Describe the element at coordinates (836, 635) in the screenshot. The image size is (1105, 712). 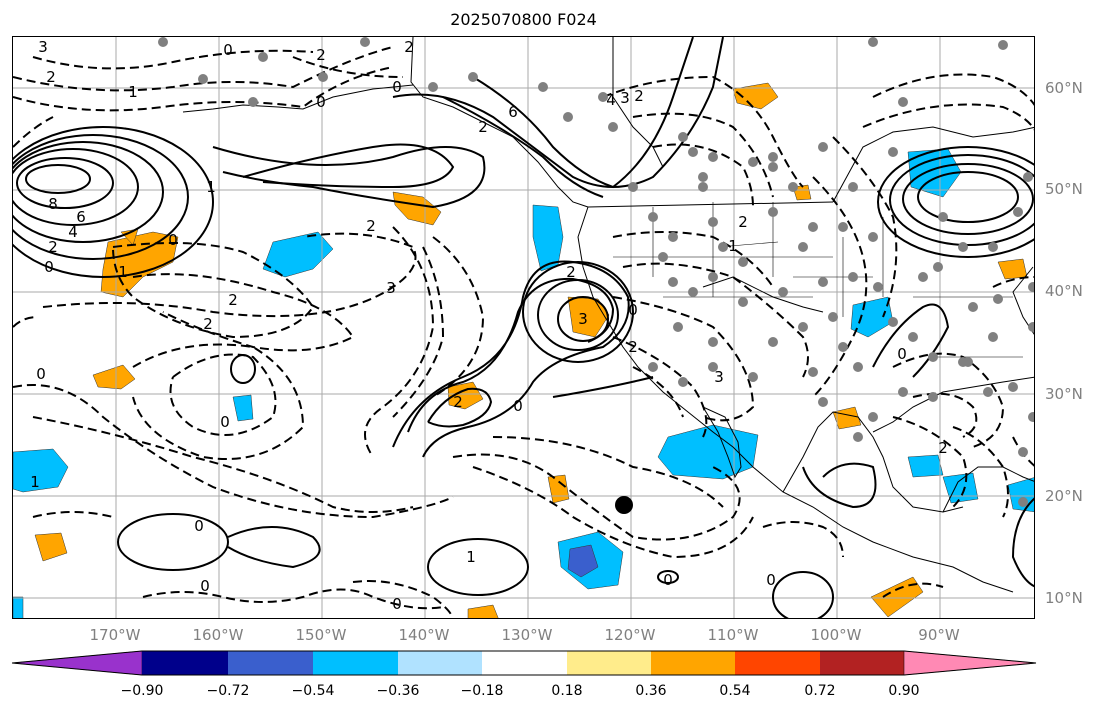
I see `lon-label-100w: 100°W` at that location.